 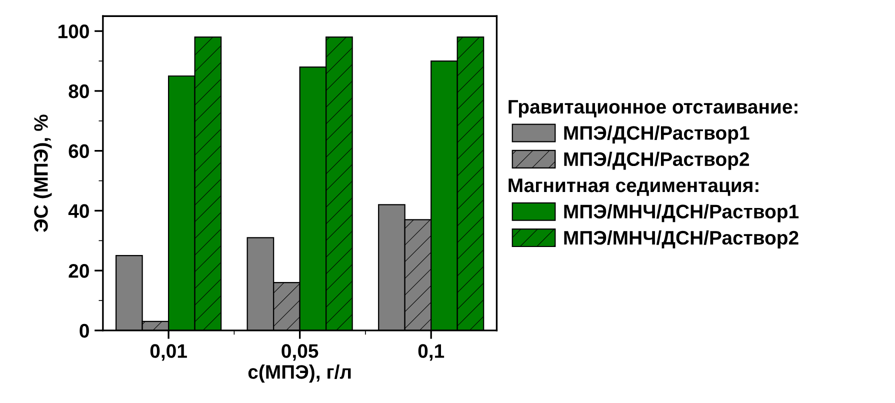 I want to click on y-tick-label: 40, so click(x=78, y=211).